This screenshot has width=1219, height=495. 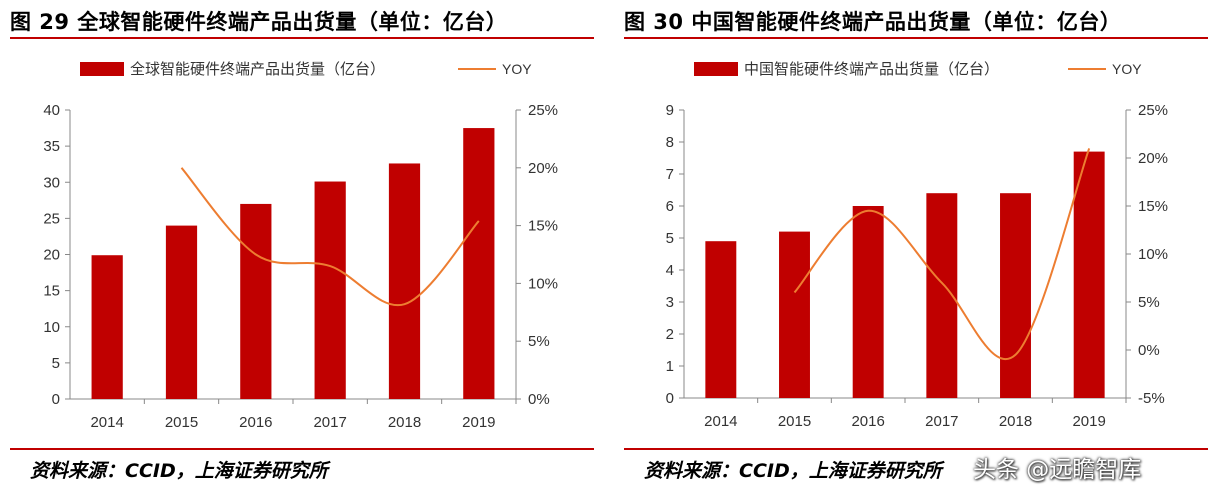 I want to click on right-tick-label: -5%, so click(x=1151, y=398).